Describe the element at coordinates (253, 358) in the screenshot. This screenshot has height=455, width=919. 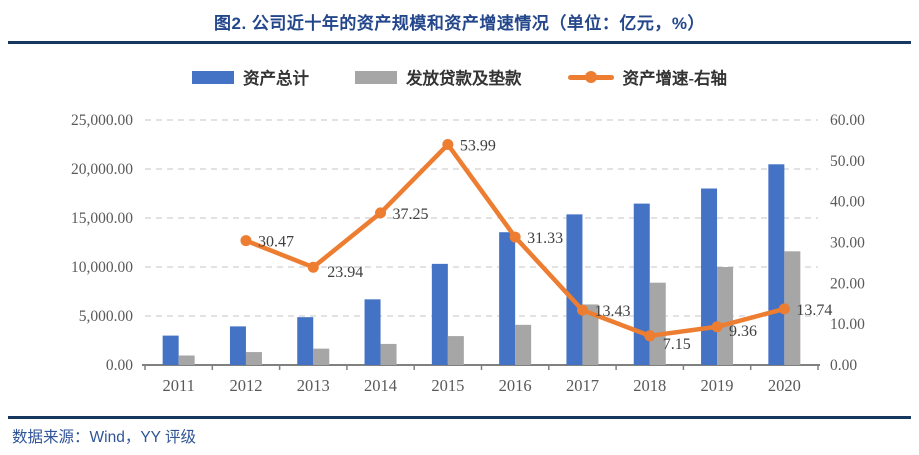
I see `bar-loans-2012` at that location.